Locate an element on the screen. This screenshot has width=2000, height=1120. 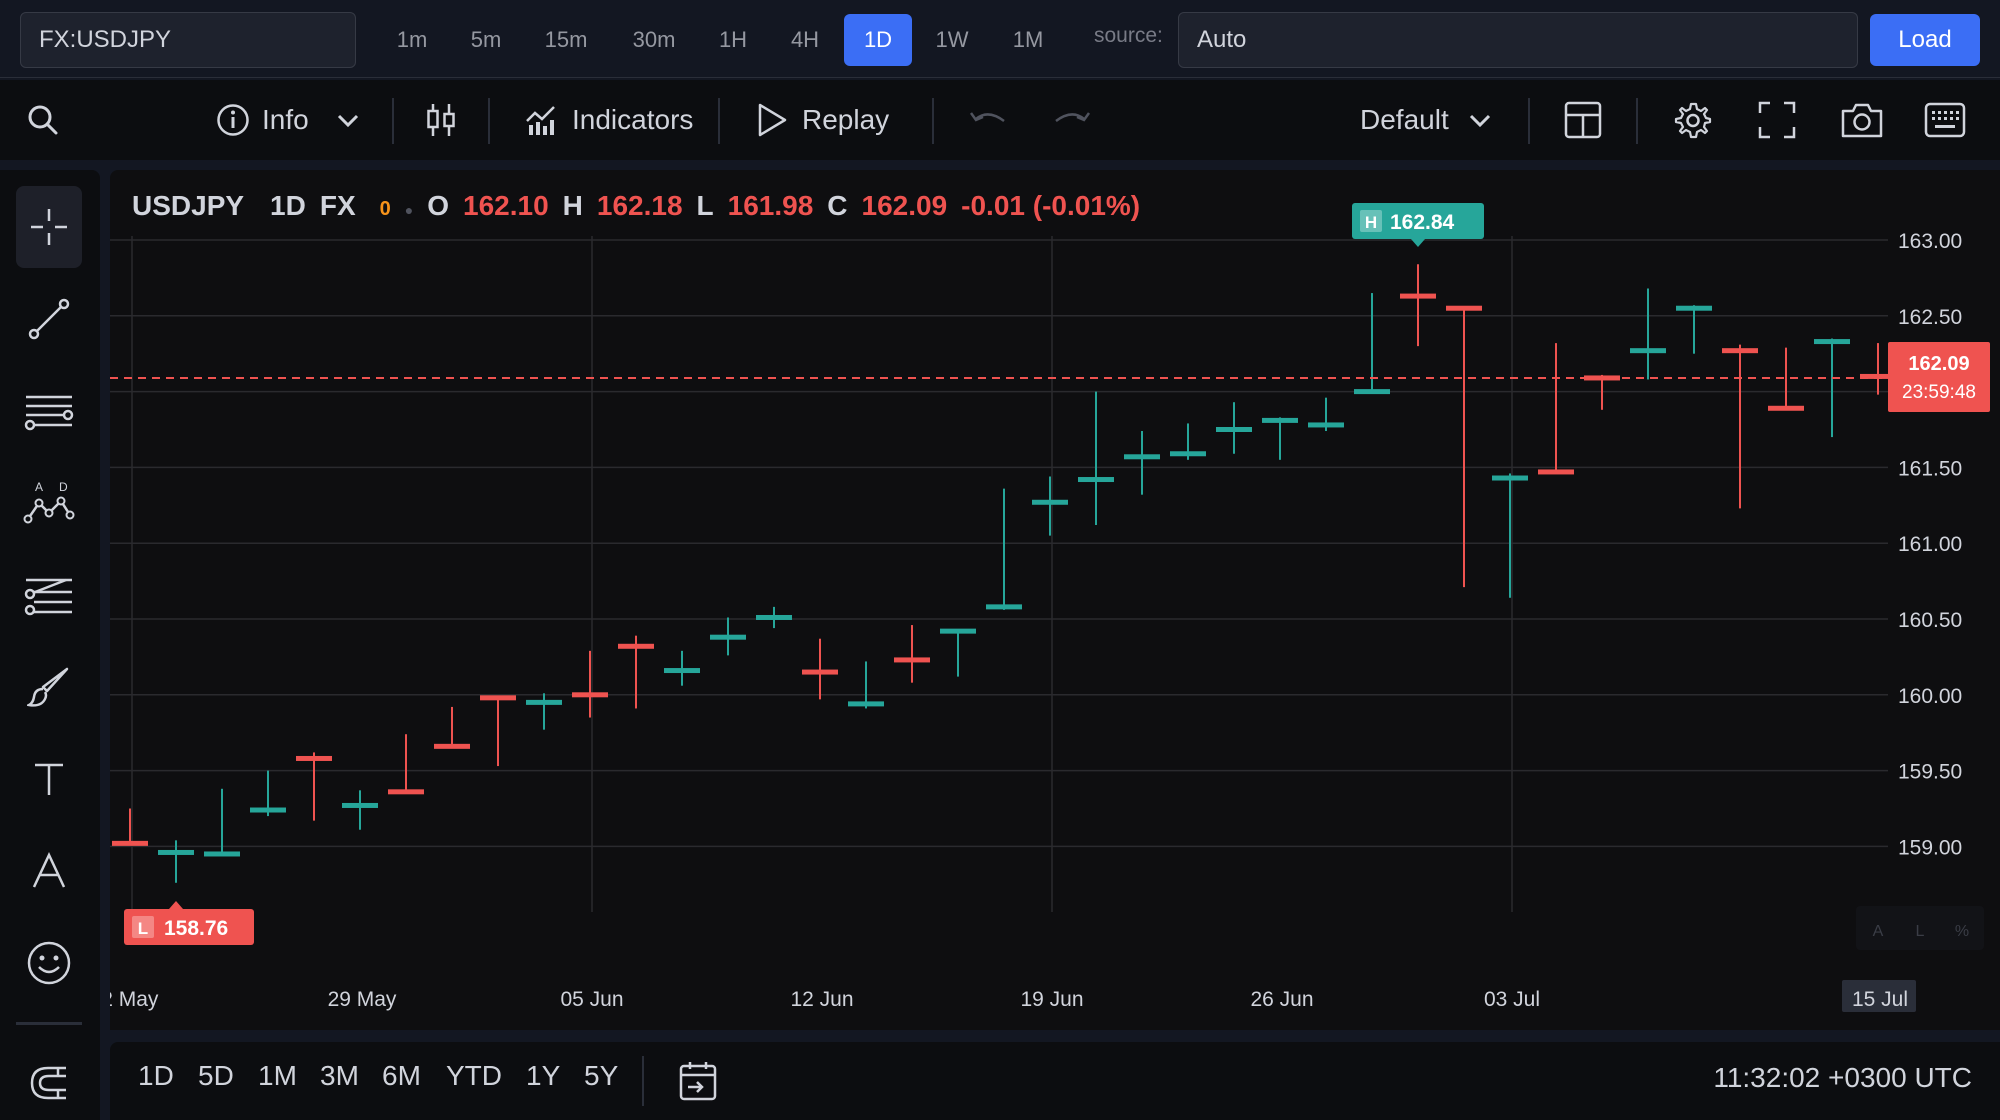
timeframe-15m: 15m is located at coordinates (566, 39).